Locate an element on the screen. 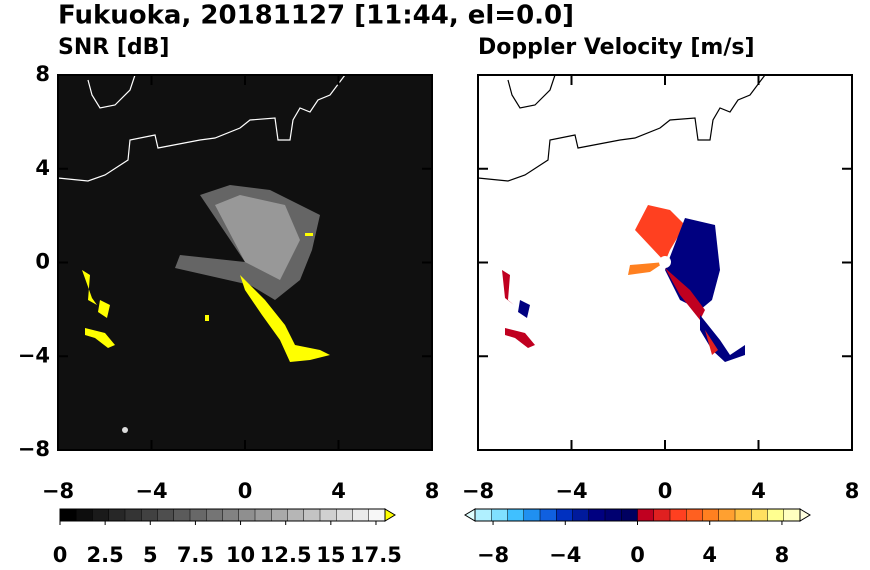  y-tick-label: −8 is located at coordinates (34, 449).